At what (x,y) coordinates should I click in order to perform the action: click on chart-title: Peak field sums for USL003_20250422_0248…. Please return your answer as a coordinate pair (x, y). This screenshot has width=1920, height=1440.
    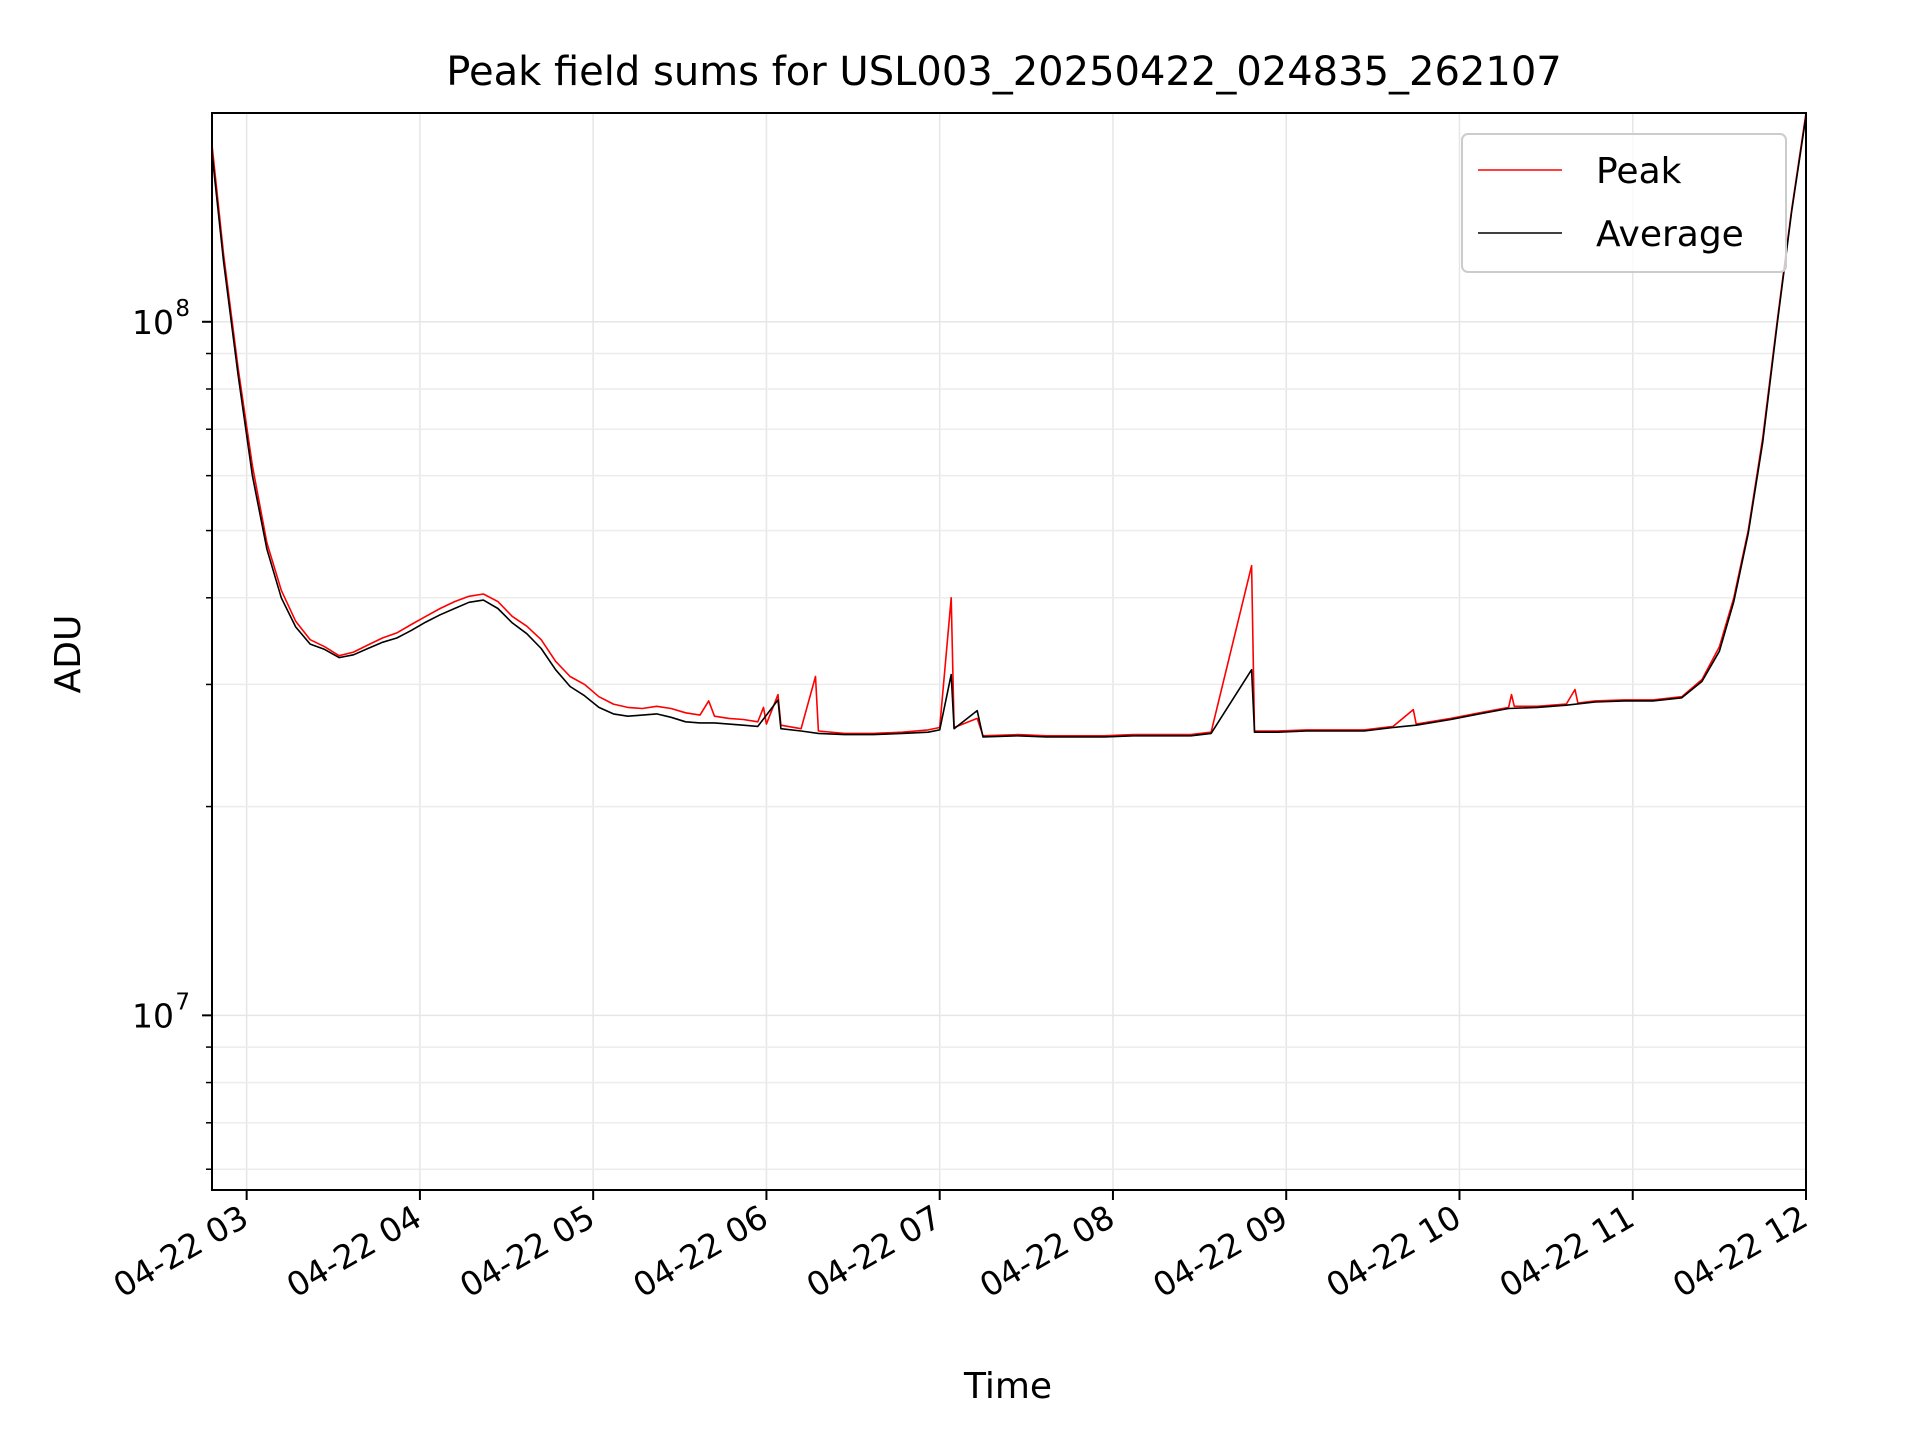
    Looking at the image, I should click on (1003, 72).